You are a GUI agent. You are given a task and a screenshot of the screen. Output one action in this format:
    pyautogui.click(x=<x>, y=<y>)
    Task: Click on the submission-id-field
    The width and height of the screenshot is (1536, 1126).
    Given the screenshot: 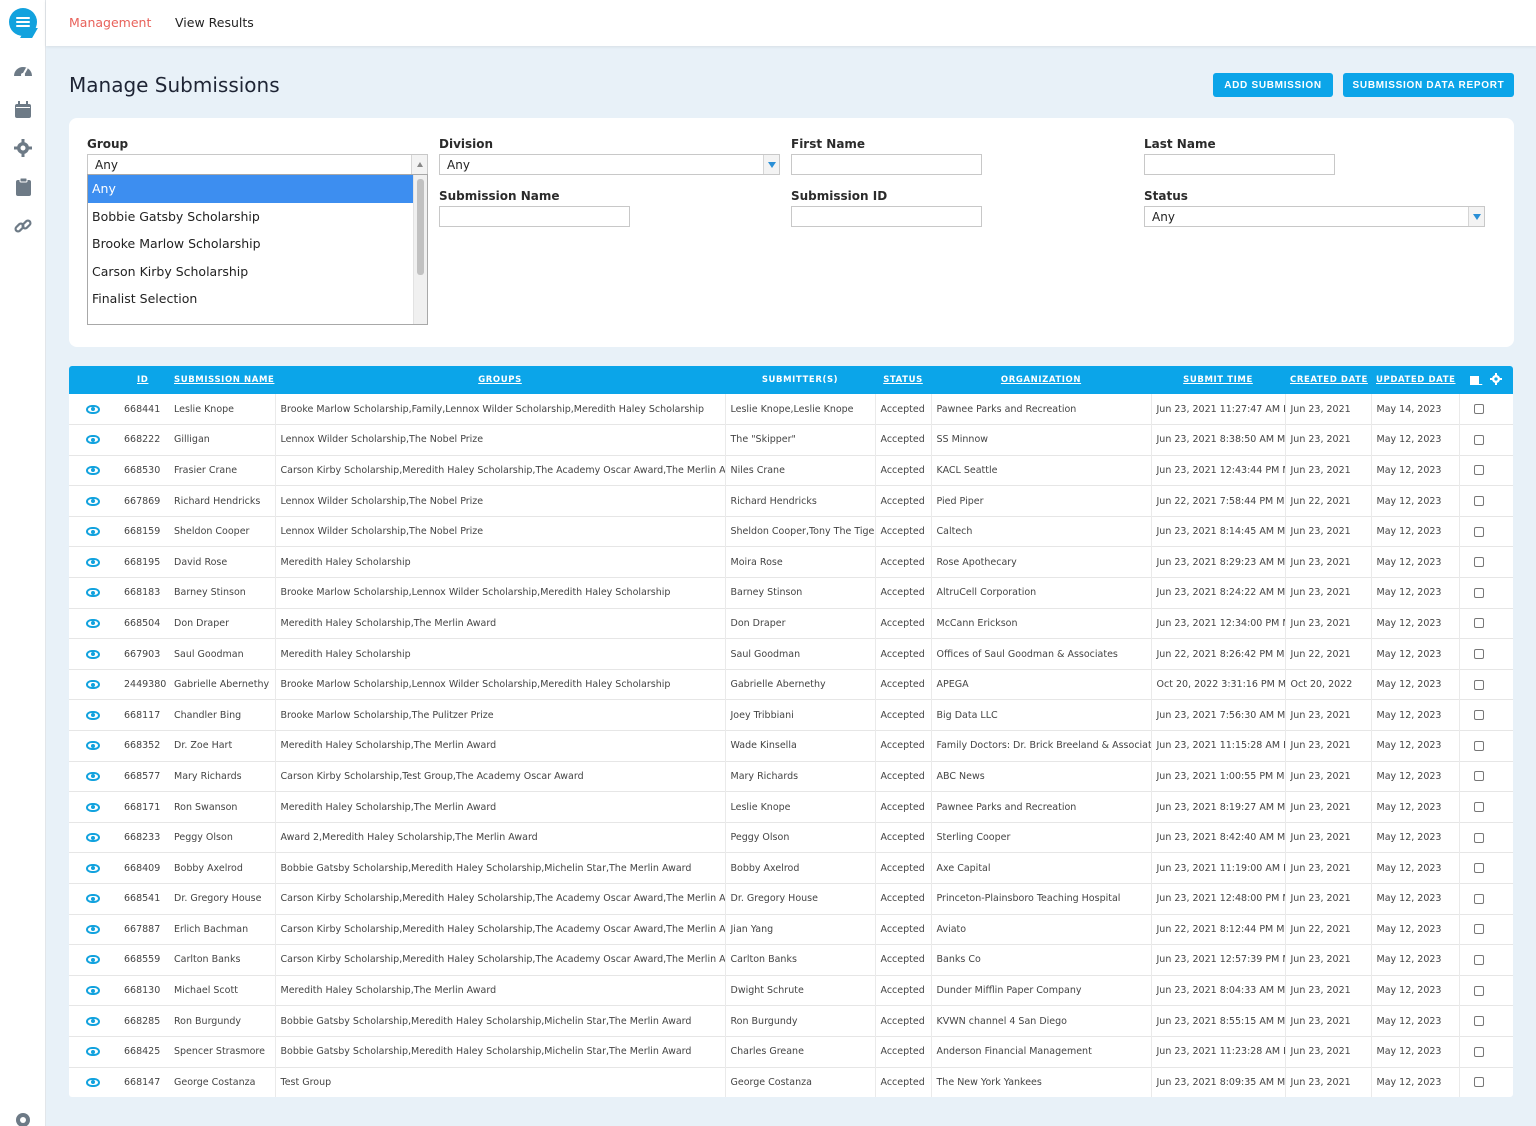 What is the action you would take?
    pyautogui.click(x=886, y=216)
    